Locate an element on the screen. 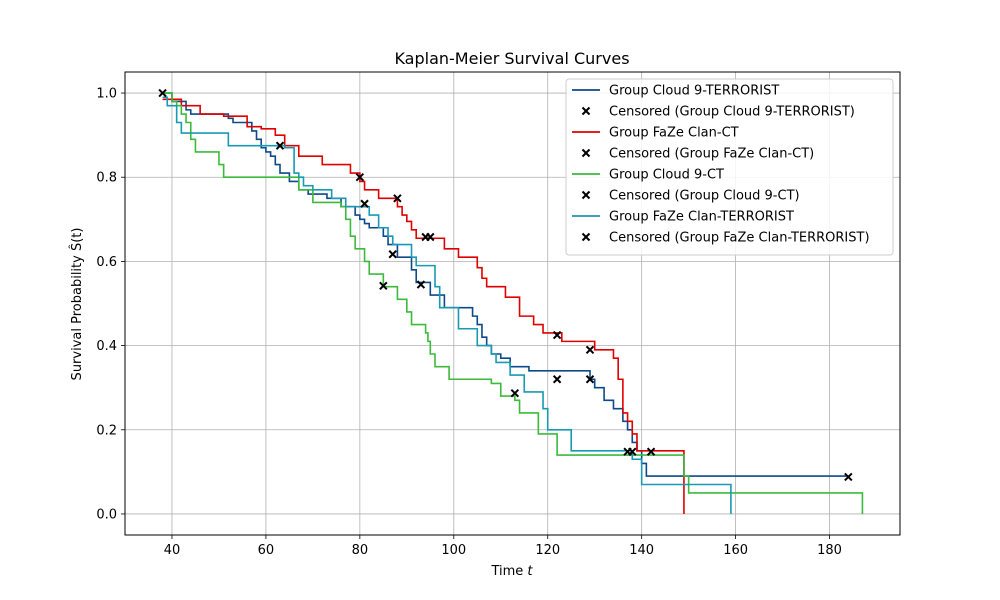 Image resolution: width=1000 pixels, height=600 pixels. x-tick-label: 180 is located at coordinates (829, 550).